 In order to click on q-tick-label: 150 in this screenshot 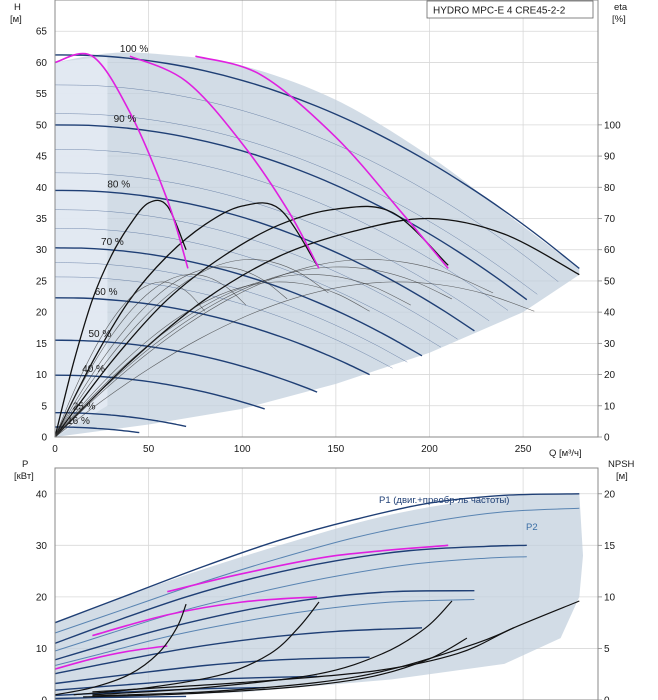, I will do `click(336, 449)`.